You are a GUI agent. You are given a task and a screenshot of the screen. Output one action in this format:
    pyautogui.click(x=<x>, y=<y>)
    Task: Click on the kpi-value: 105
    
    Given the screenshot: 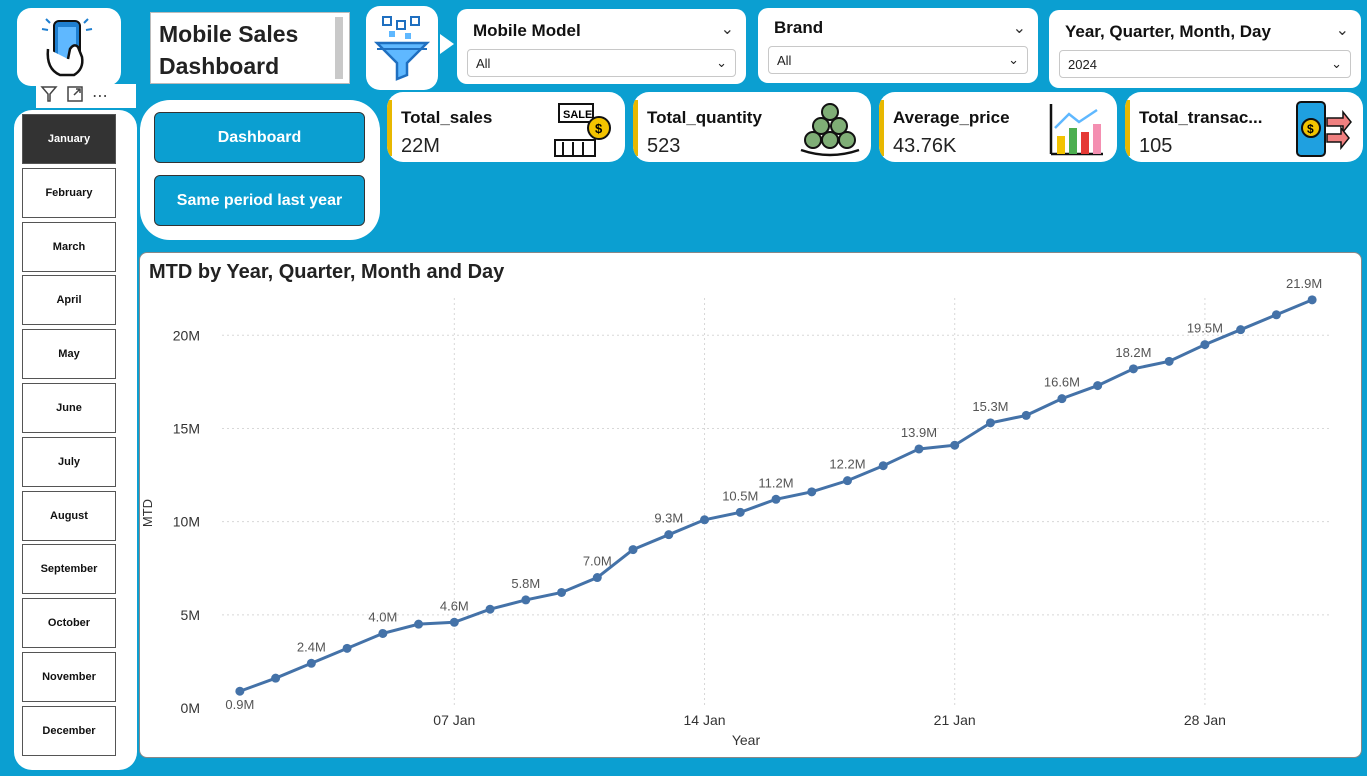 What is the action you would take?
    pyautogui.click(x=1156, y=146)
    